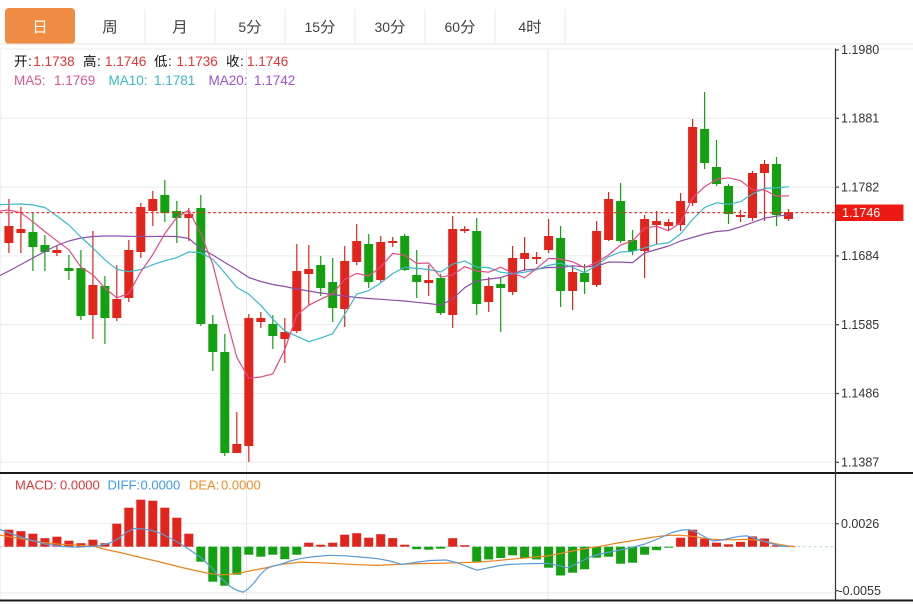  What do you see at coordinates (383, 27) in the screenshot?
I see `svg-text: 30` at bounding box center [383, 27].